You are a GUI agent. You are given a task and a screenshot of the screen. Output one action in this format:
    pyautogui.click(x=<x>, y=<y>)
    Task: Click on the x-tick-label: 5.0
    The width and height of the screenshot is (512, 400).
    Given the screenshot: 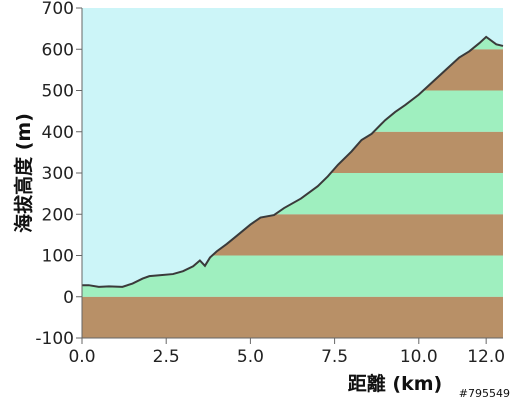 What is the action you would take?
    pyautogui.click(x=250, y=357)
    